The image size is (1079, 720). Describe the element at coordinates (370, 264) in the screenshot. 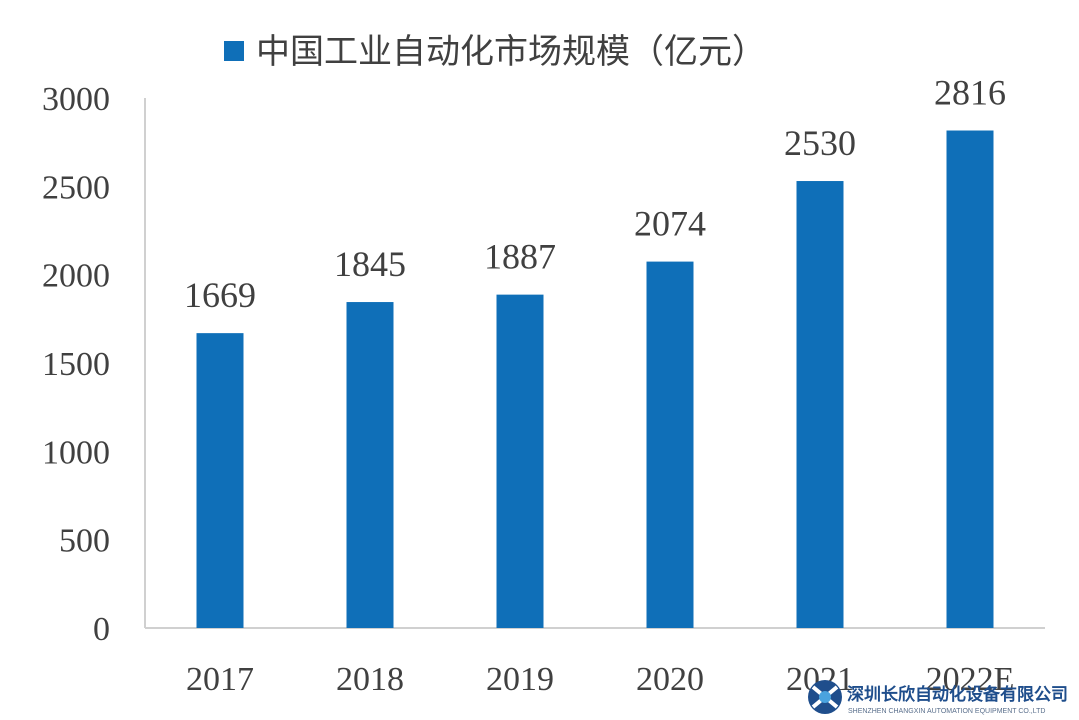

I see `data-label-2018: 1845` at that location.